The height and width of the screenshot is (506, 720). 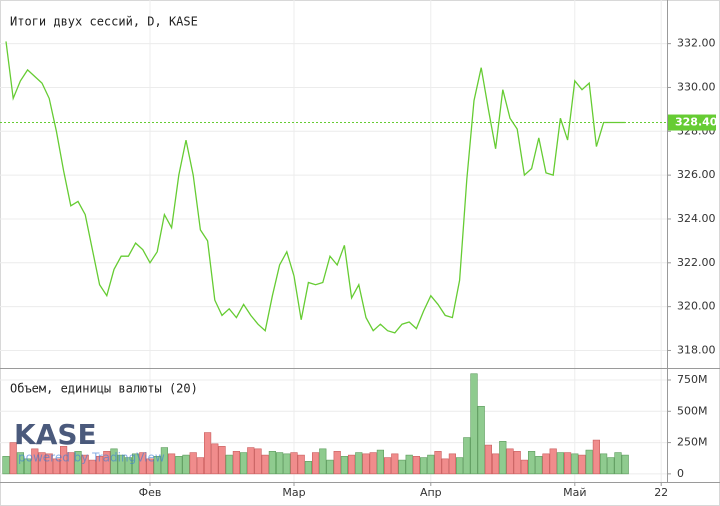 What do you see at coordinates (55, 434) in the screenshot?
I see `logo: KASE` at bounding box center [55, 434].